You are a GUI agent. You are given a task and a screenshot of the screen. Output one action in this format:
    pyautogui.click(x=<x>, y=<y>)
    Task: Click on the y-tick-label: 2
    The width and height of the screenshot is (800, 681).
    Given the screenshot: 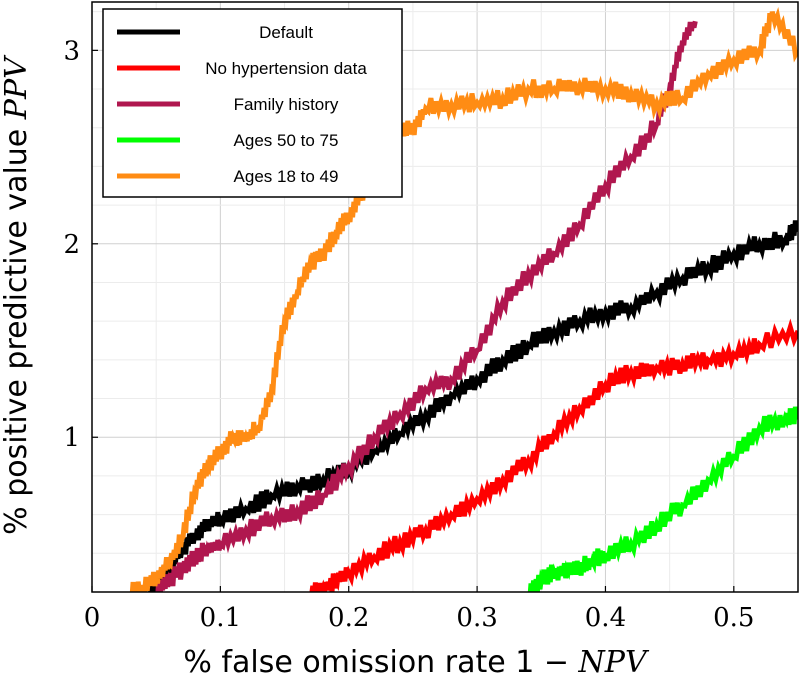 What is the action you would take?
    pyautogui.click(x=71, y=245)
    